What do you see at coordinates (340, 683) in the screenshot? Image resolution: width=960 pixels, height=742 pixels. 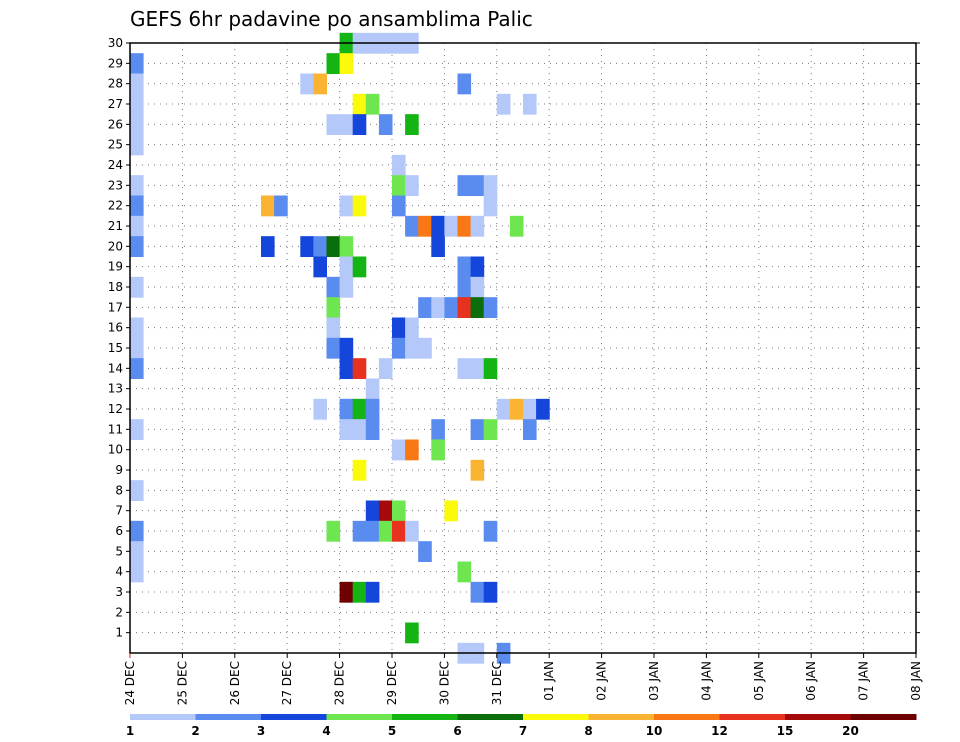 I see `x-tick-label: 28 DEC` at bounding box center [340, 683].